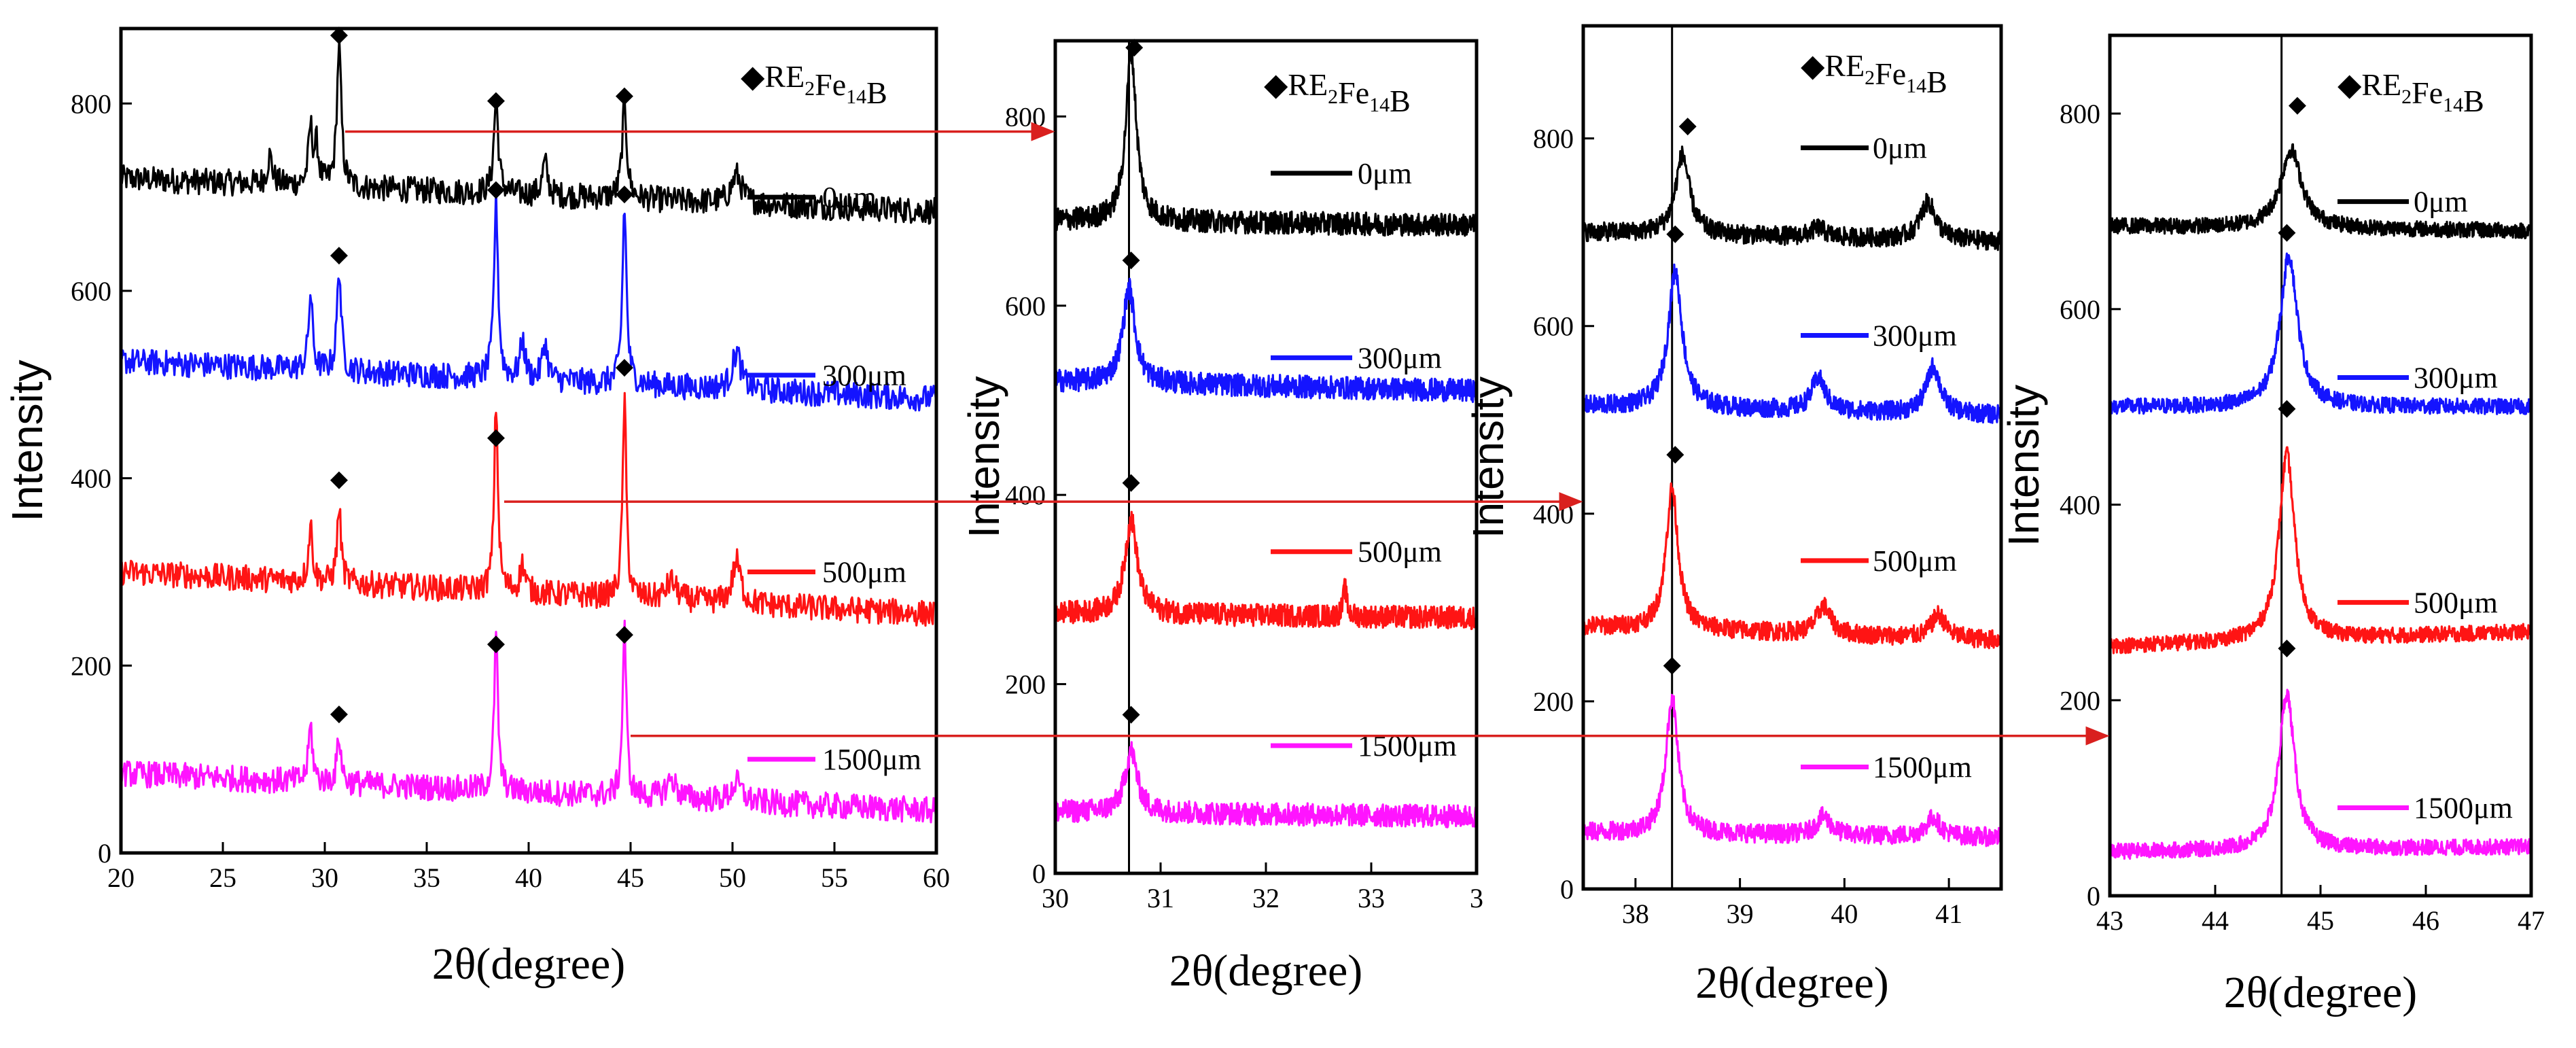  What do you see at coordinates (426, 877) in the screenshot?
I see `x-tick-label: 35` at bounding box center [426, 877].